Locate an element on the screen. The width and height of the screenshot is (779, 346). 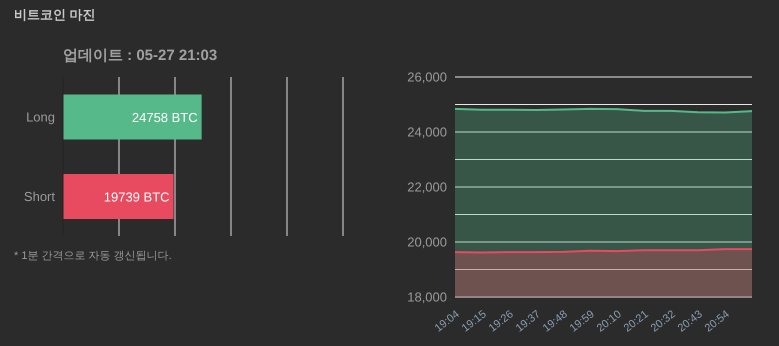
y-tick-label: Long is located at coordinates (40, 116).